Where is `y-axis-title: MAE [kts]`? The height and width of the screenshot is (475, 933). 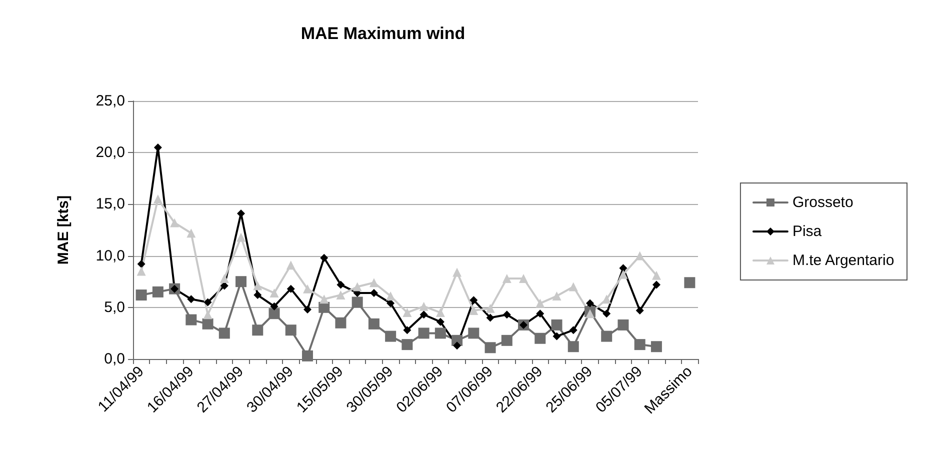 y-axis-title: MAE [kts] is located at coordinates (63, 230).